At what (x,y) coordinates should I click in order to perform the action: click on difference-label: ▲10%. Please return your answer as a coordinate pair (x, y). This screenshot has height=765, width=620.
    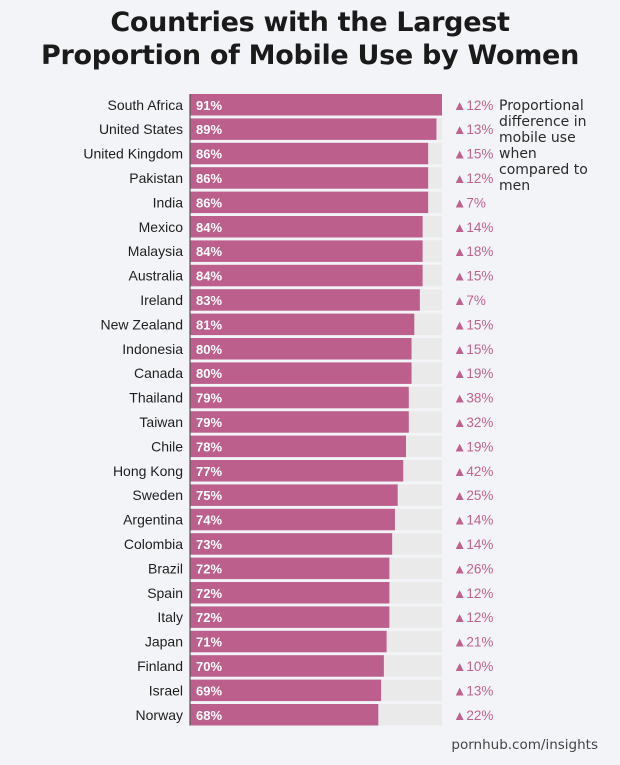
    Looking at the image, I should click on (473, 666).